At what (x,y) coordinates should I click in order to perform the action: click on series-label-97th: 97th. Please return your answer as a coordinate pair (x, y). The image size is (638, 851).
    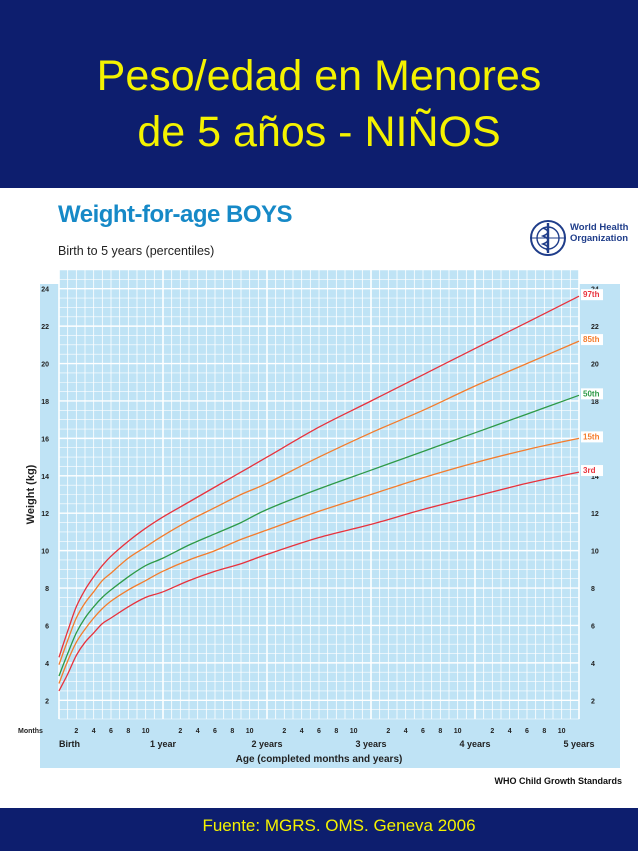
    Looking at the image, I should click on (591, 294).